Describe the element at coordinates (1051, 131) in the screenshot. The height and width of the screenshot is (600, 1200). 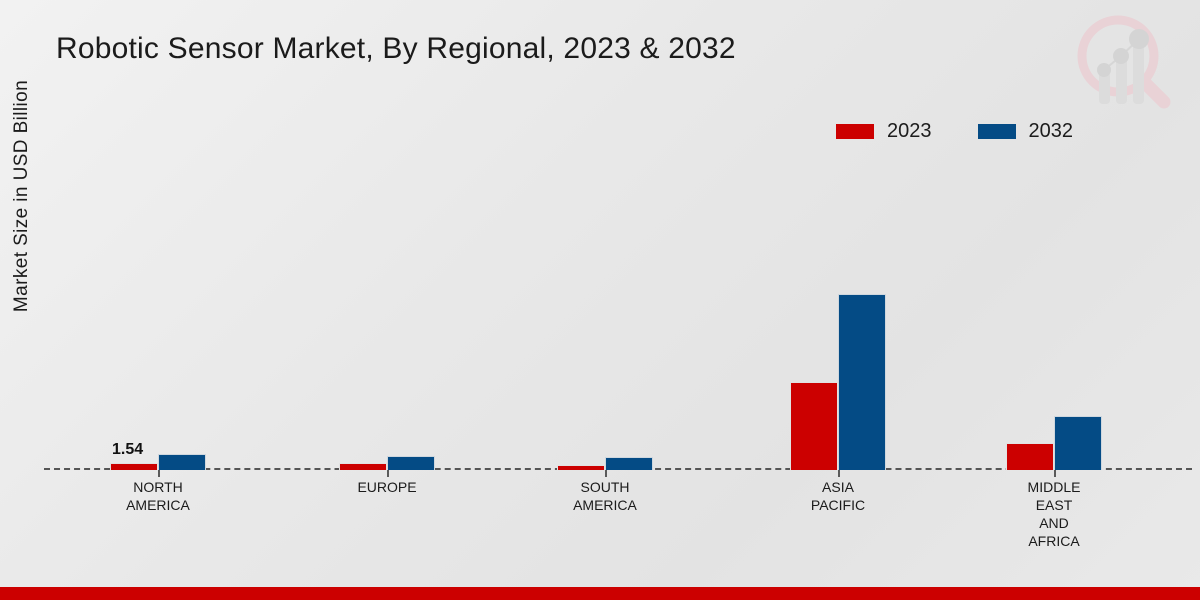
I see `legend-label-2032: 2032` at that location.